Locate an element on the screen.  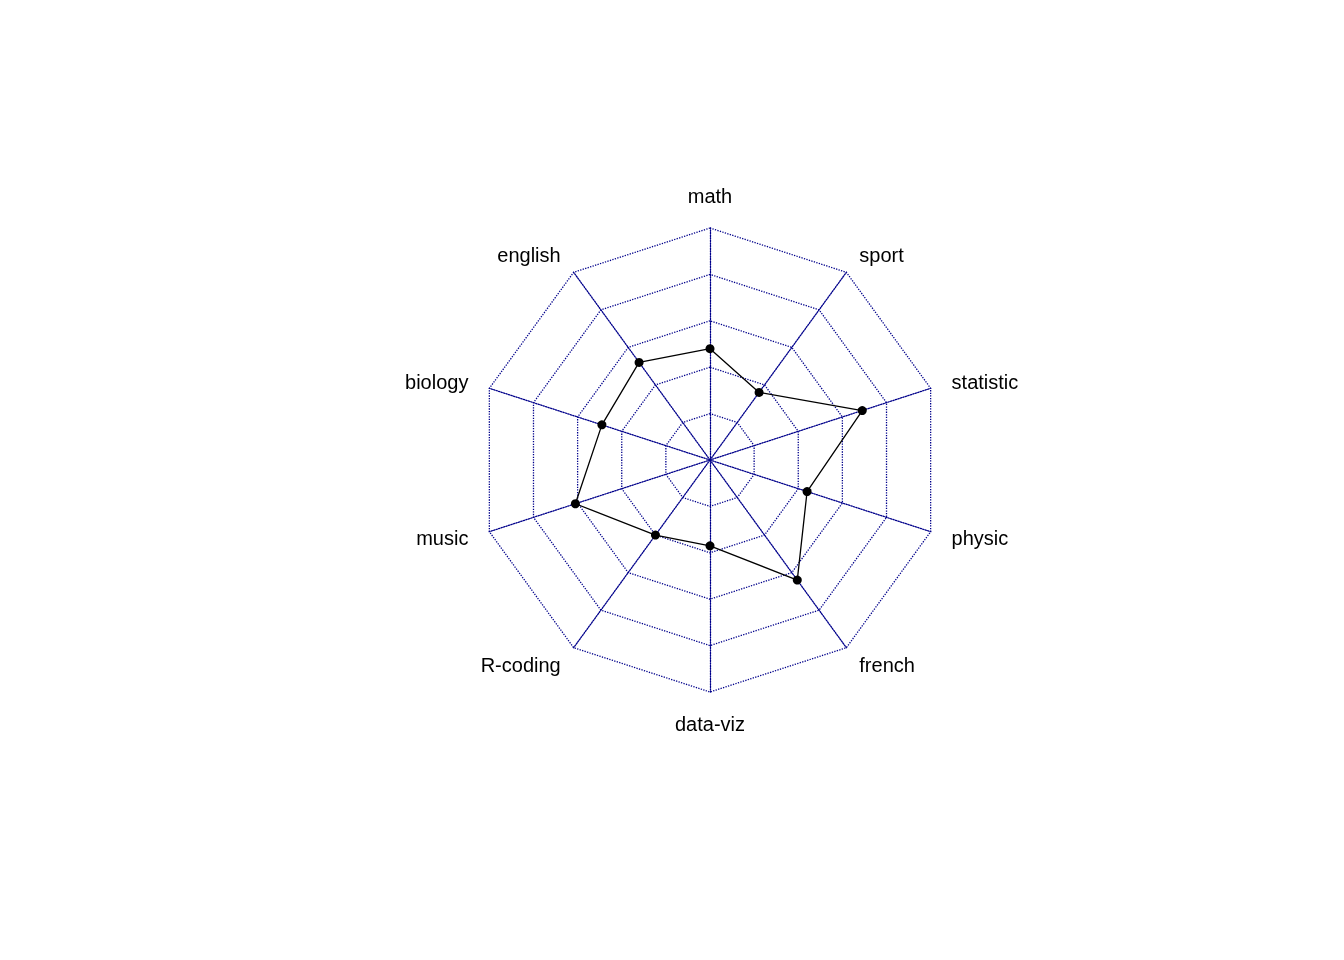
spoke-label: music is located at coordinates (442, 538).